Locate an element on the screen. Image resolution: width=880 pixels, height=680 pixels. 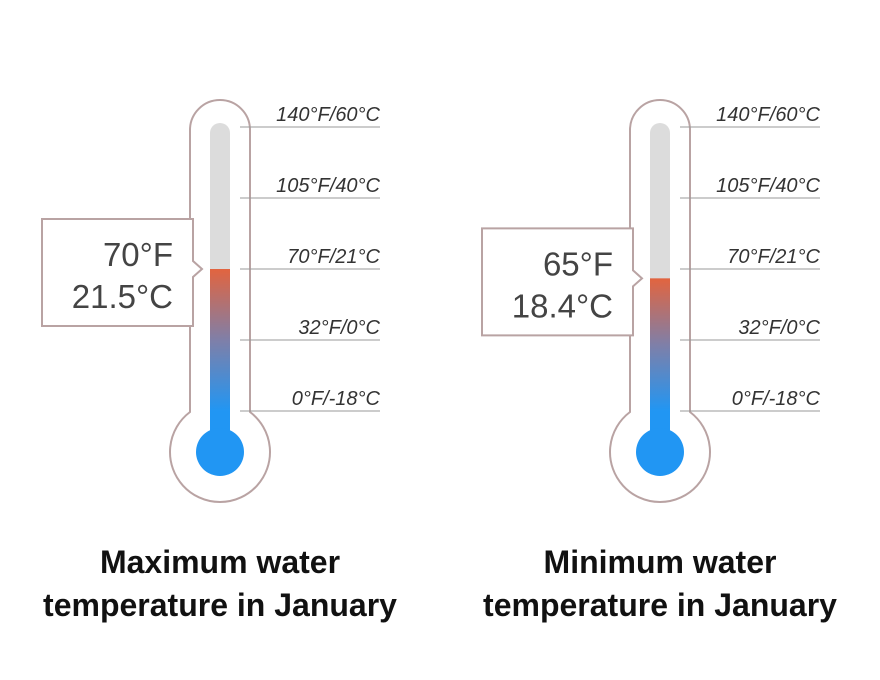
title: Minimum water is located at coordinates (660, 562).